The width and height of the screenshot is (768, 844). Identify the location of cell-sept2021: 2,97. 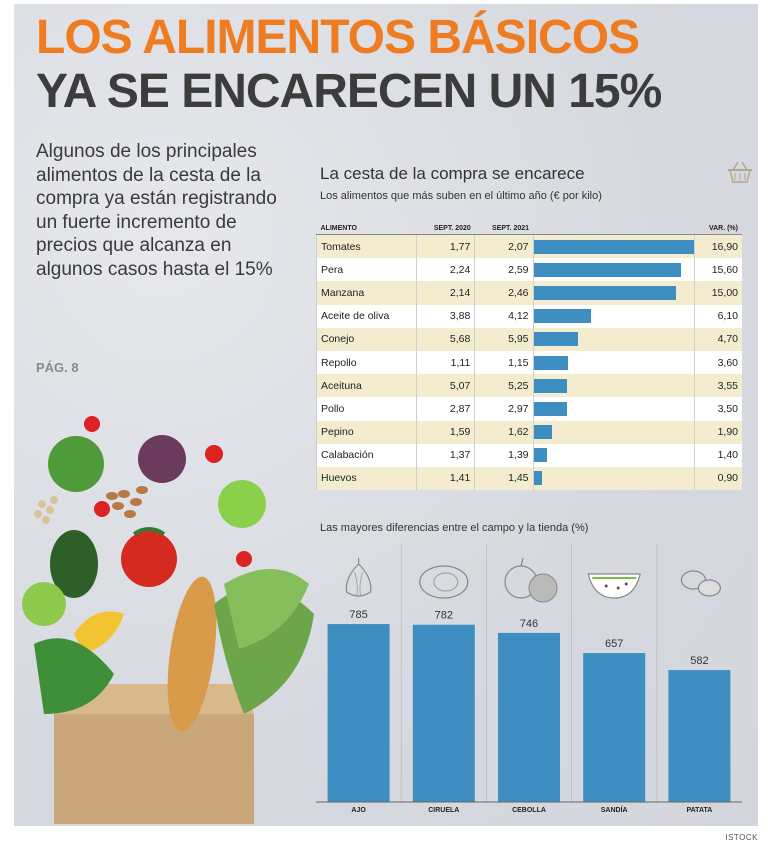
(504, 409).